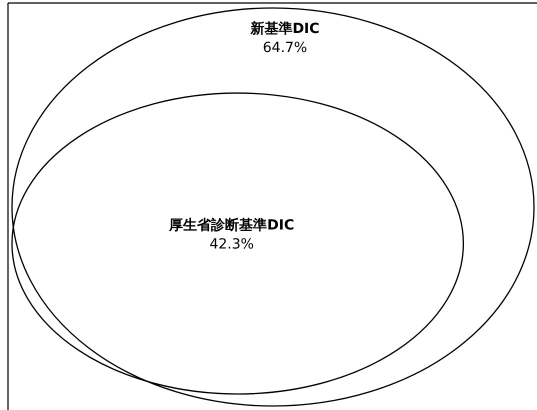  What do you see at coordinates (285, 48) in the screenshot?
I see `data-label: 64.7%` at bounding box center [285, 48].